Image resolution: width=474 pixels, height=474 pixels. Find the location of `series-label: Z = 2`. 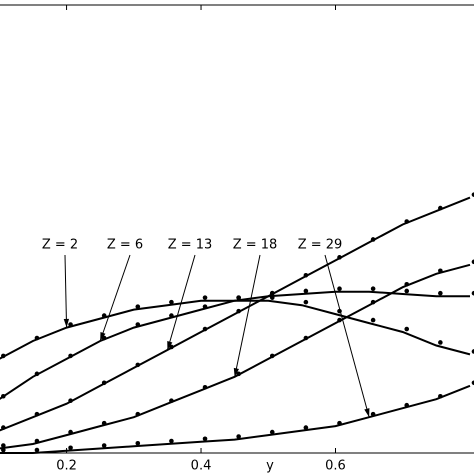

series-label: Z = 2 is located at coordinates (60, 245).